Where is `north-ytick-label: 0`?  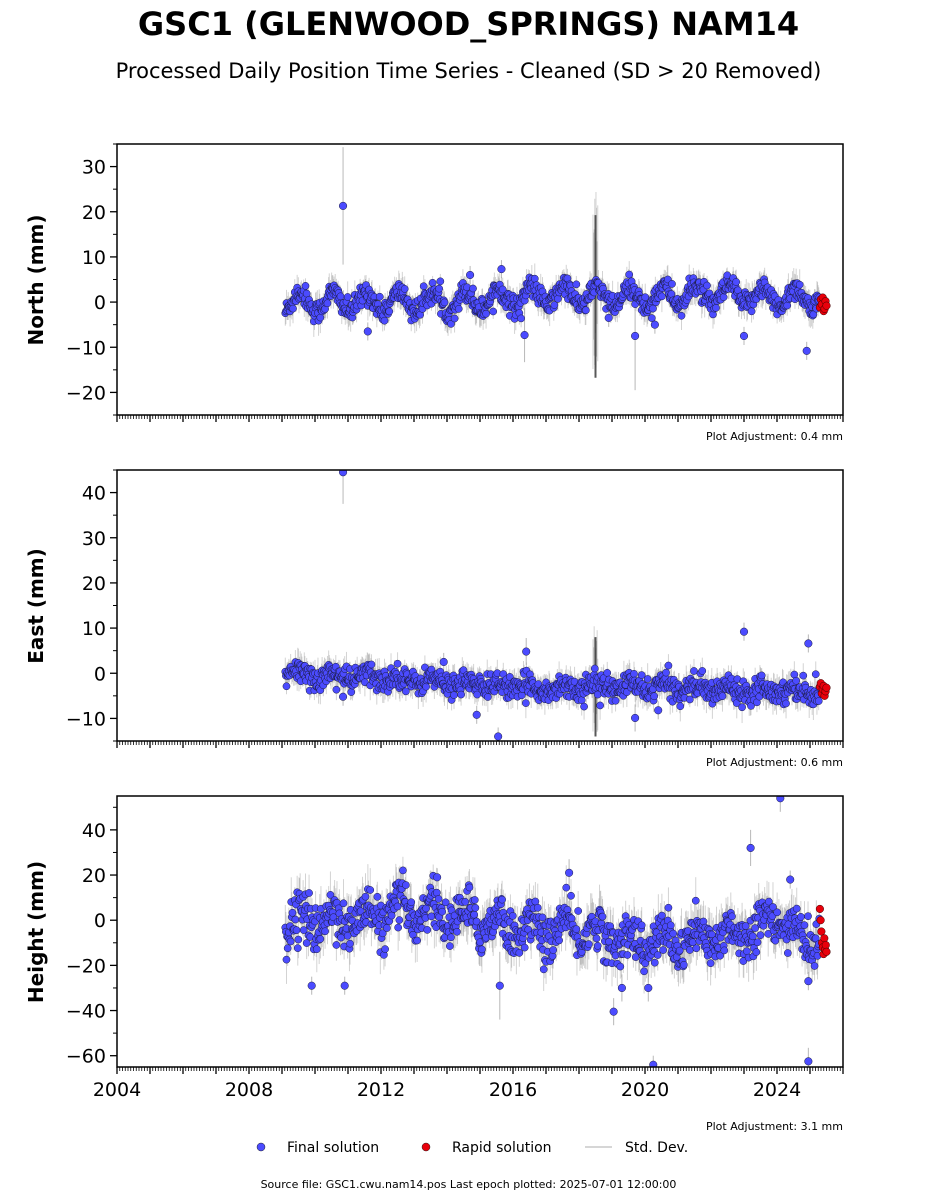 north-ytick-label: 0 is located at coordinates (100, 303).